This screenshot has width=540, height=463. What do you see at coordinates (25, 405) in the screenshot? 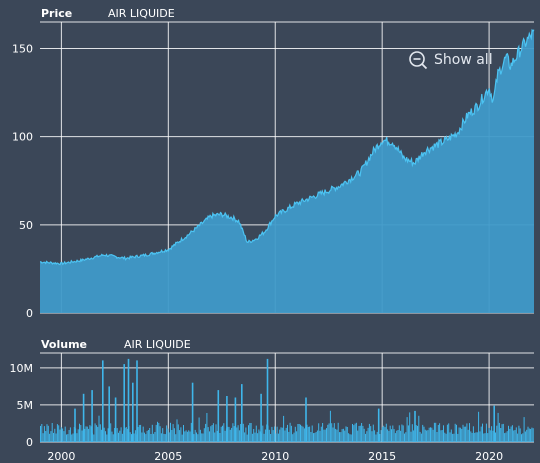
I see `volume-ytick-5M: 5M` at bounding box center [25, 405].